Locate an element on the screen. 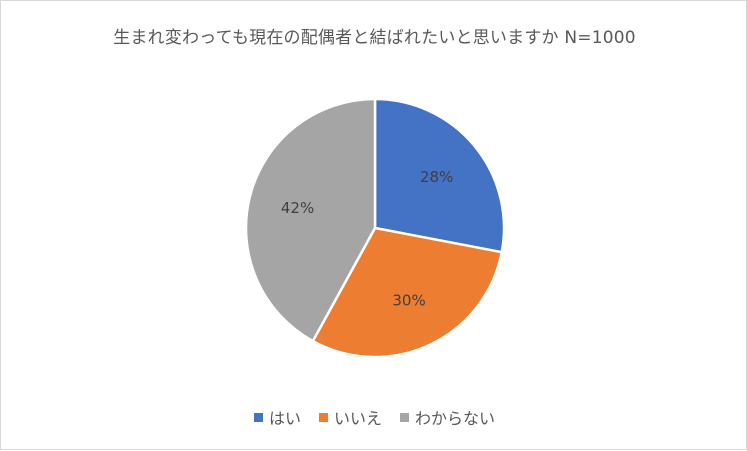 This screenshot has height=451, width=747. legend-label: いいえ is located at coordinates (357, 418).